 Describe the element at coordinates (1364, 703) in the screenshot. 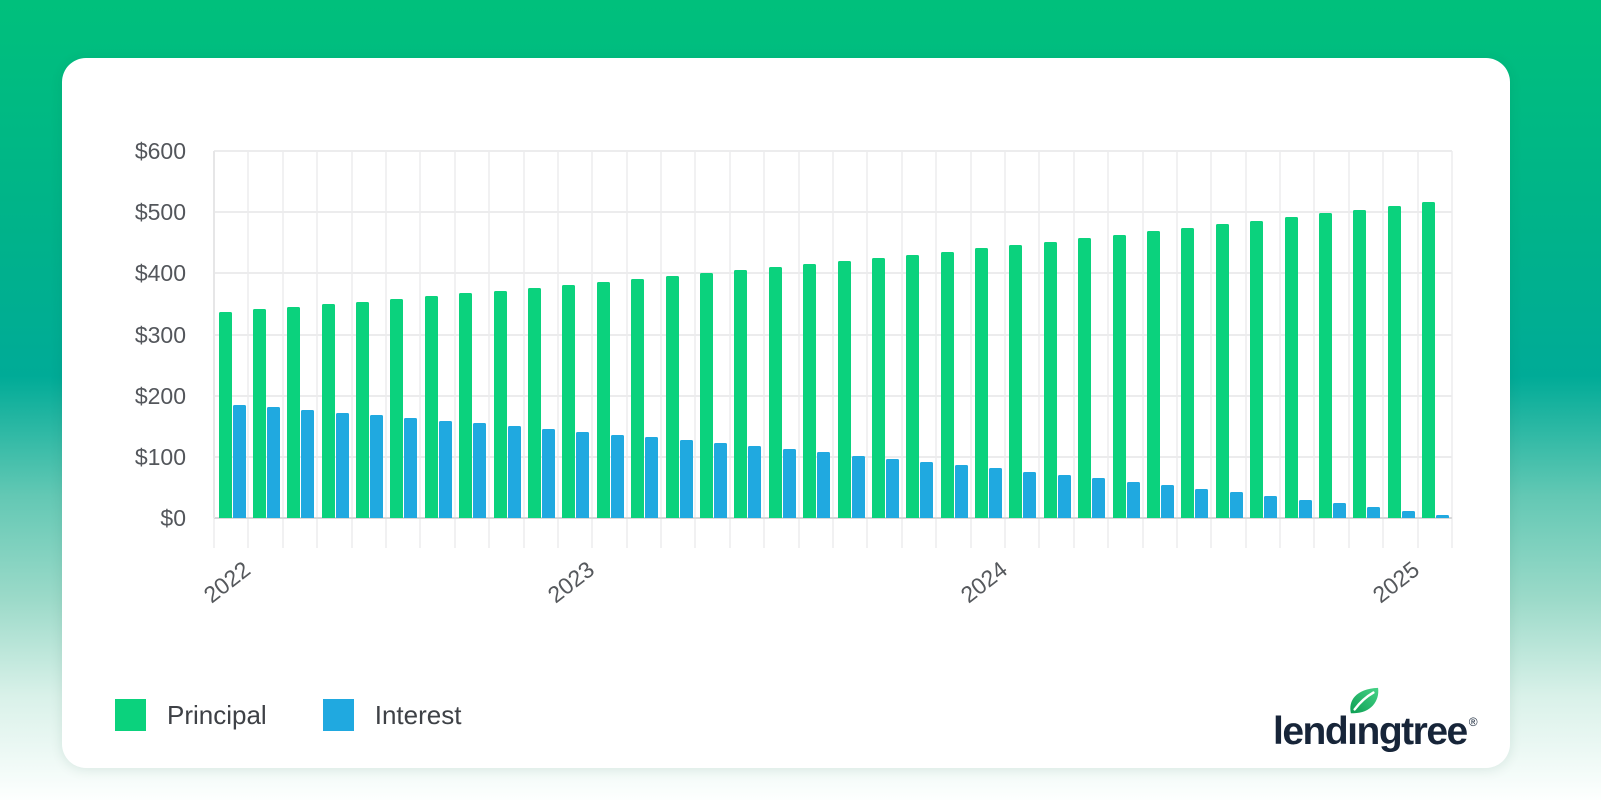

I see `leaf-icon` at that location.